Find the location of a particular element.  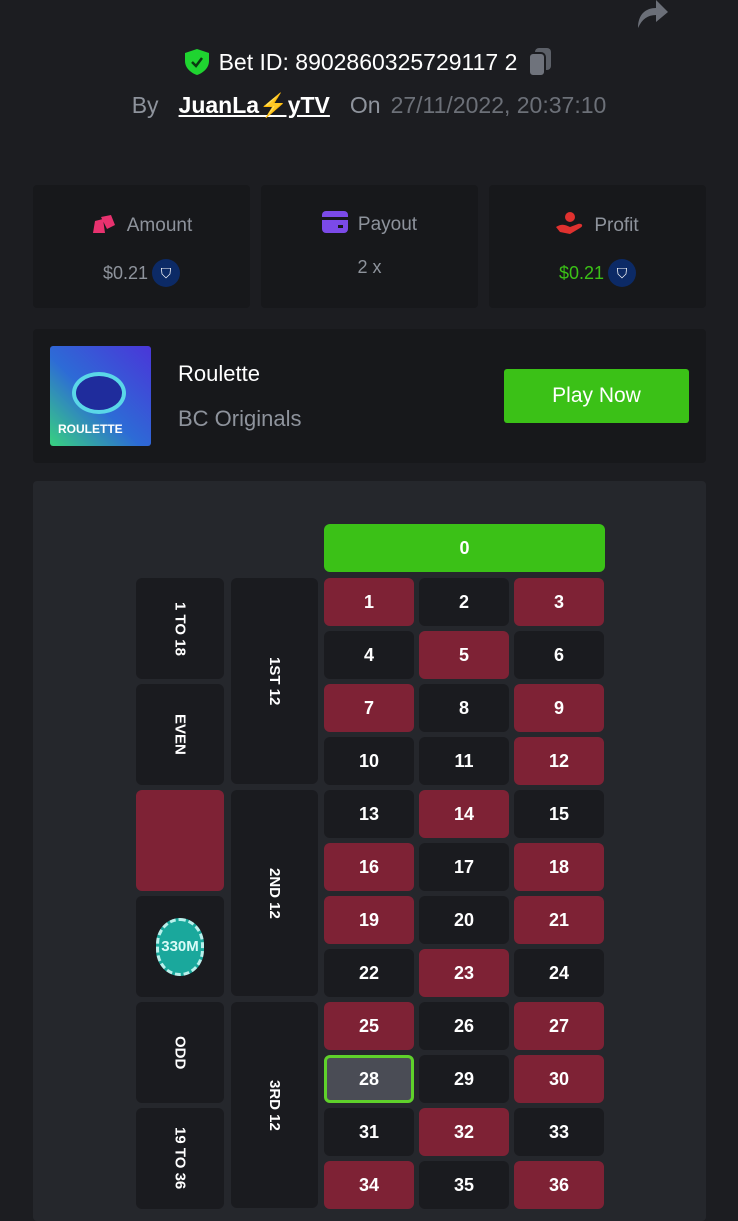

bet-label: EVEN is located at coordinates (180, 734).